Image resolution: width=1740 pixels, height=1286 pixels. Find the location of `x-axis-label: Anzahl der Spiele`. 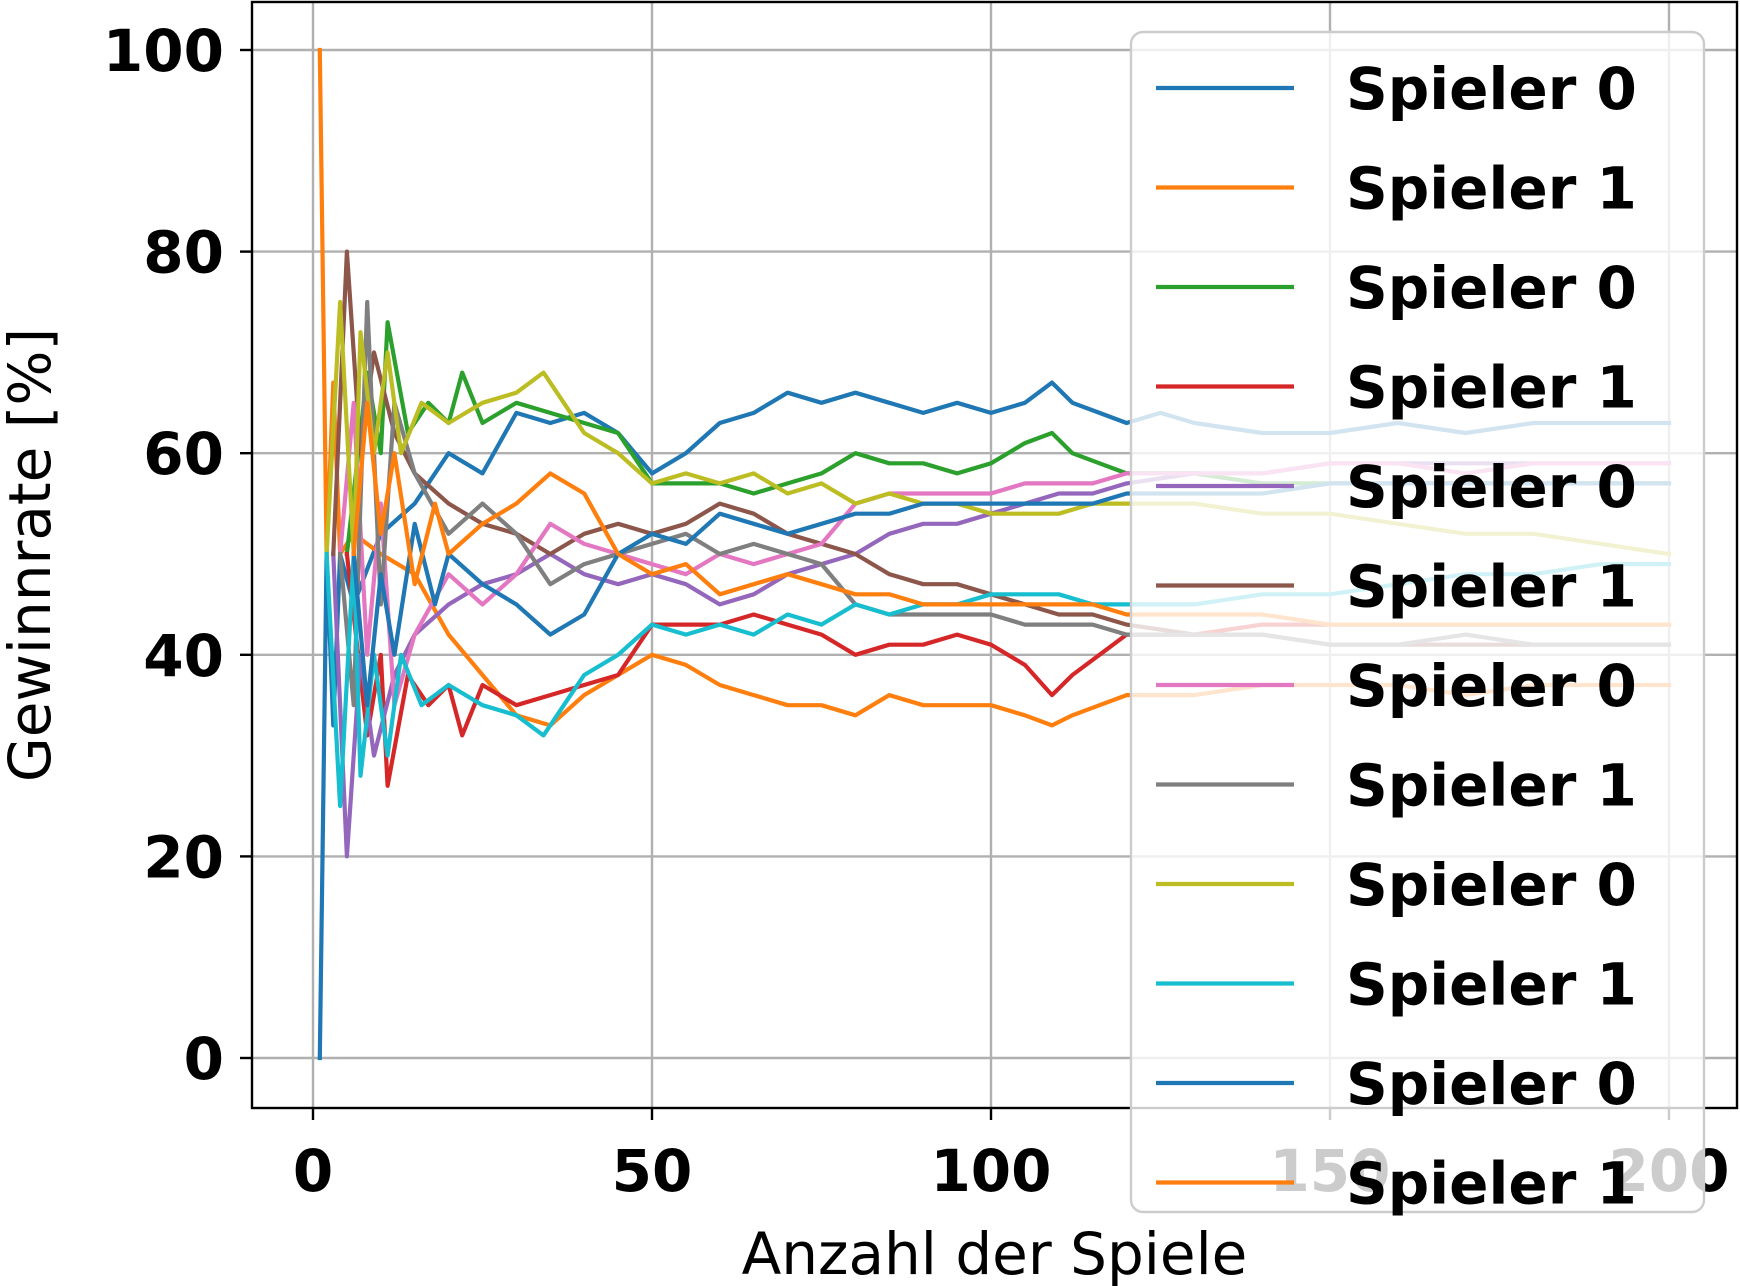

x-axis-label: Anzahl der Spiele is located at coordinates (995, 1253).